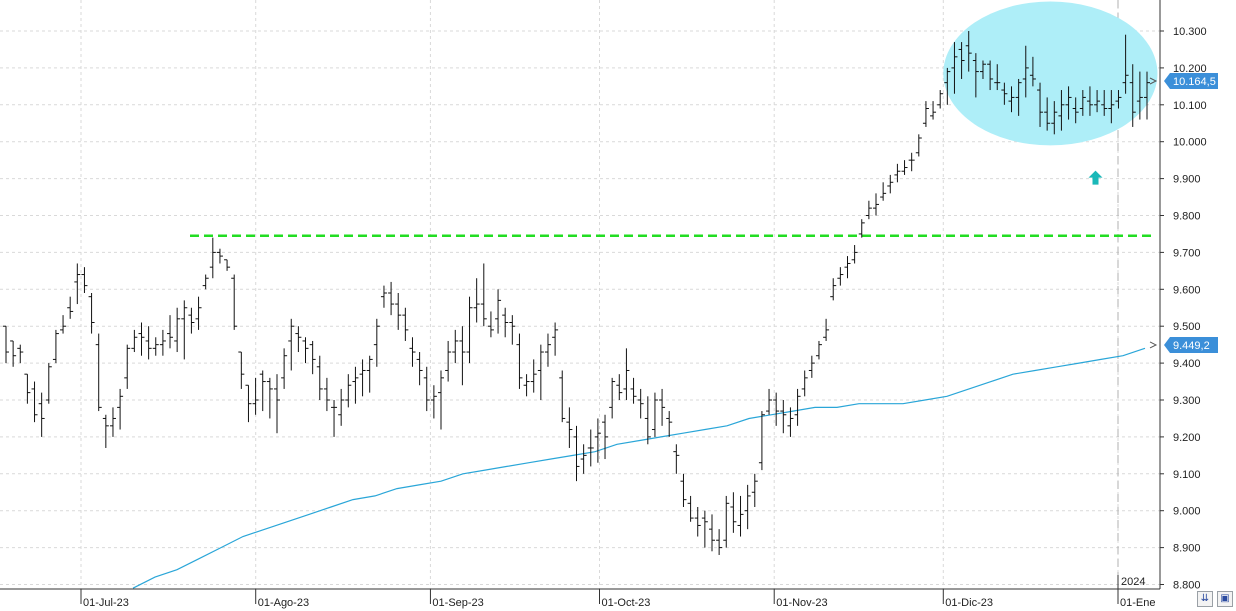 This screenshot has height=611, width=1236. I want to click on price-tag-label: 9.449,2, so click(1191, 346).